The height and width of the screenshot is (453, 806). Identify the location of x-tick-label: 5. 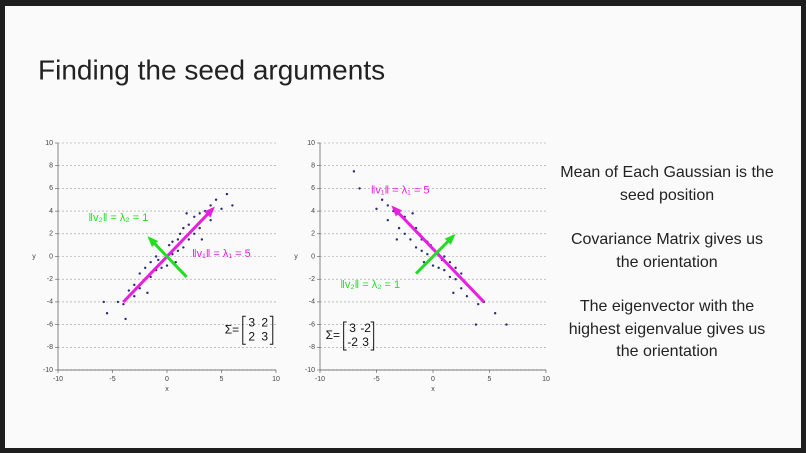
(490, 379).